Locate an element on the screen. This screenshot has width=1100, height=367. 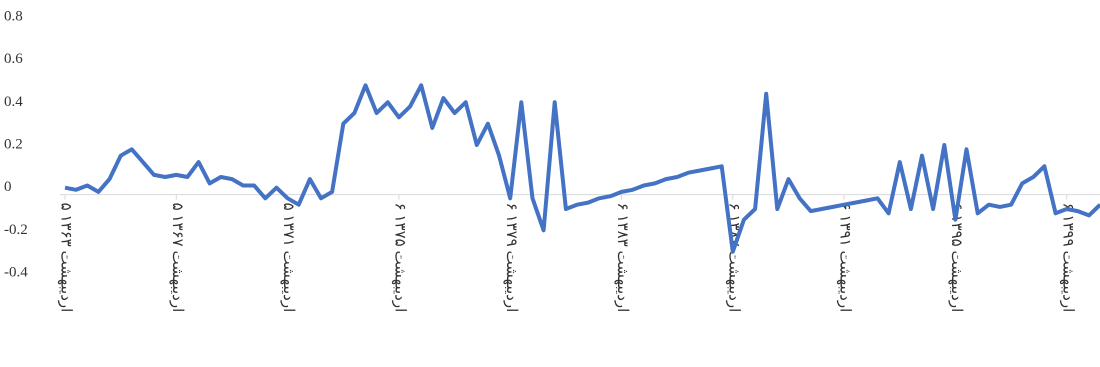
y-tick-label: 0.2 is located at coordinates (13, 144).